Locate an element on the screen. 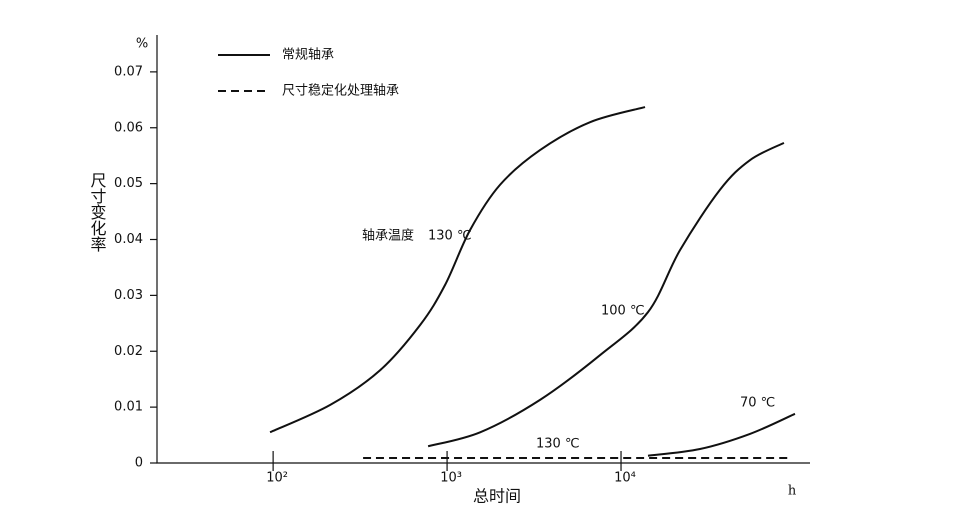  y-axis-label: 尺寸变化率 is located at coordinates (97, 212).